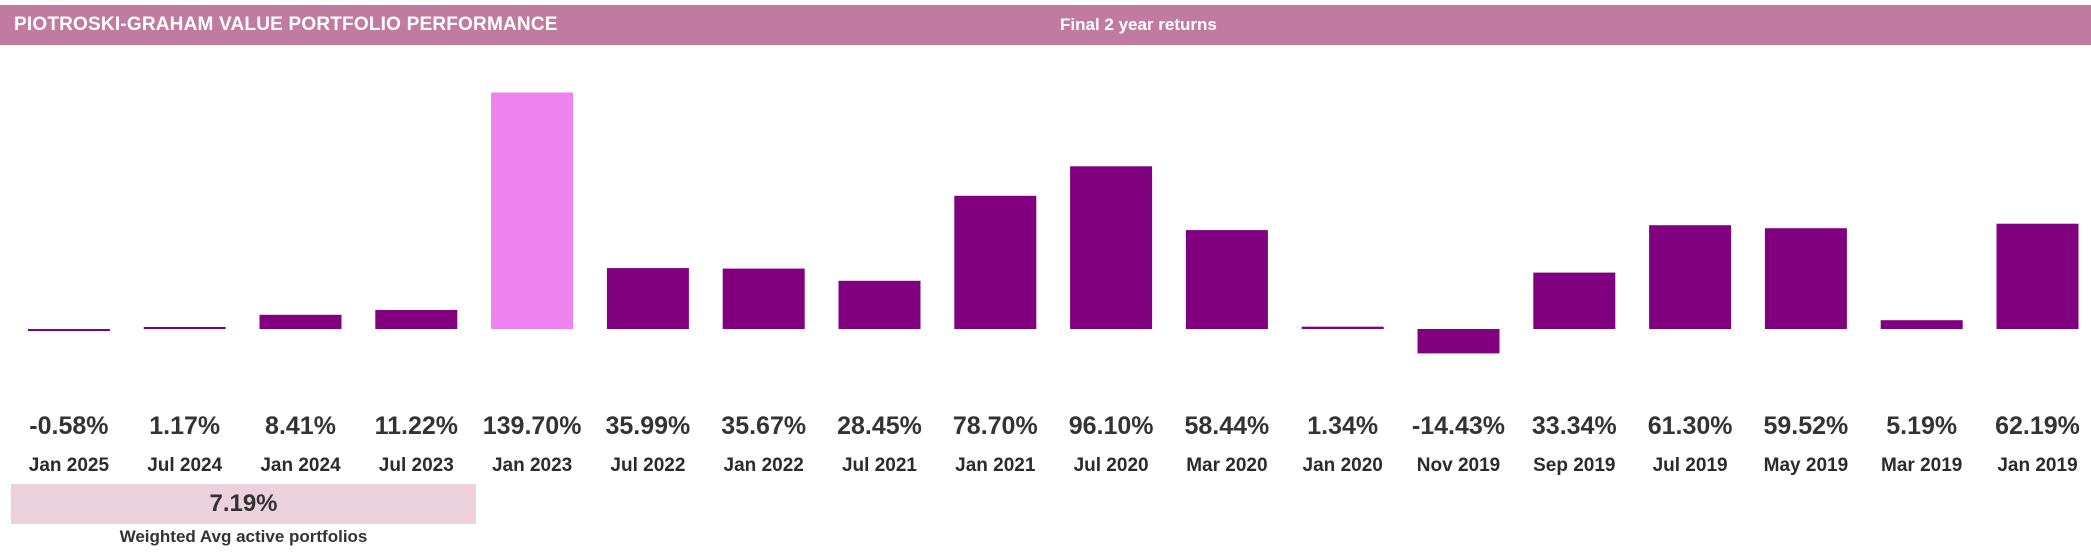  Describe the element at coordinates (648, 465) in the screenshot. I see `category-label: Jul 2022` at that location.